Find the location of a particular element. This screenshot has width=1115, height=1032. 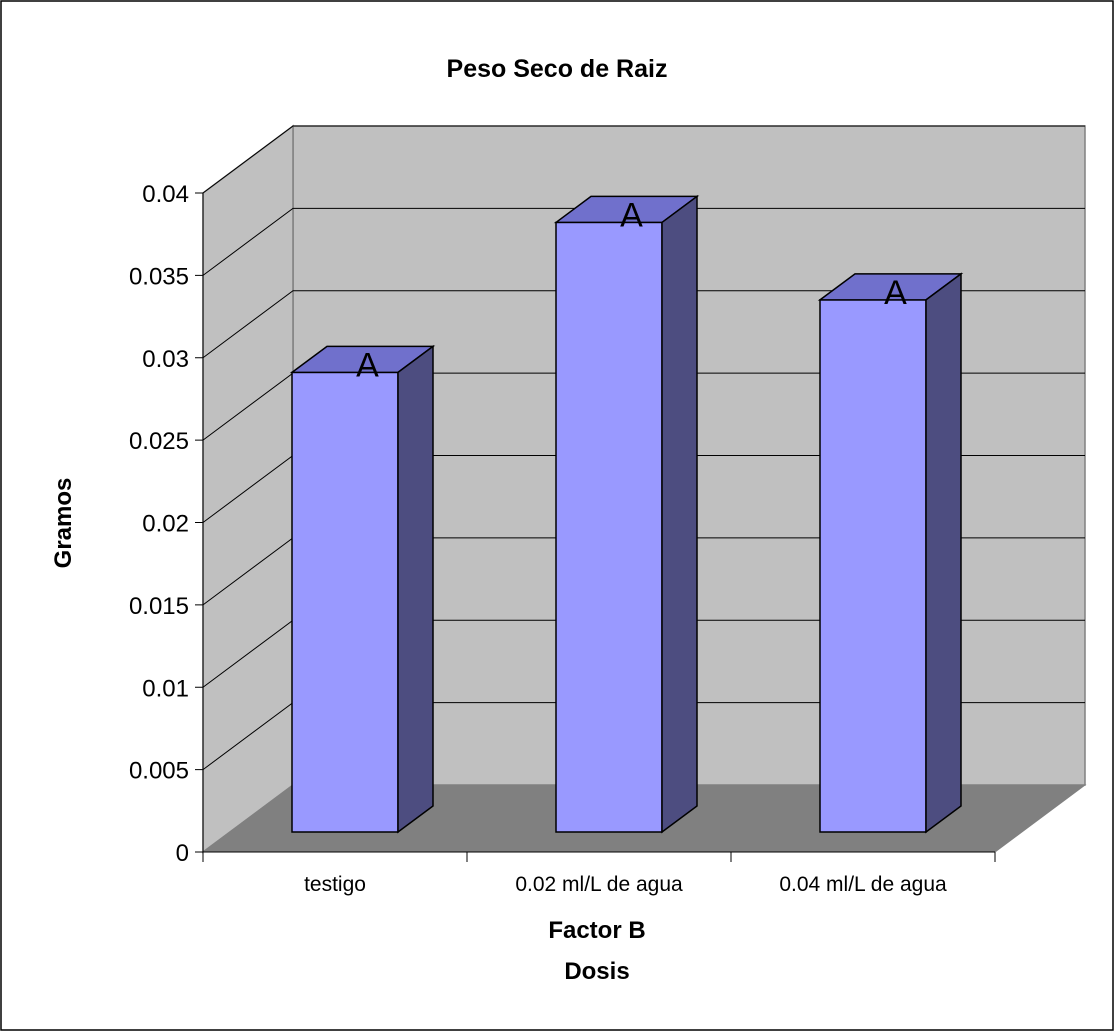

chart-title: Peso Seco de Raiz is located at coordinates (557, 69).